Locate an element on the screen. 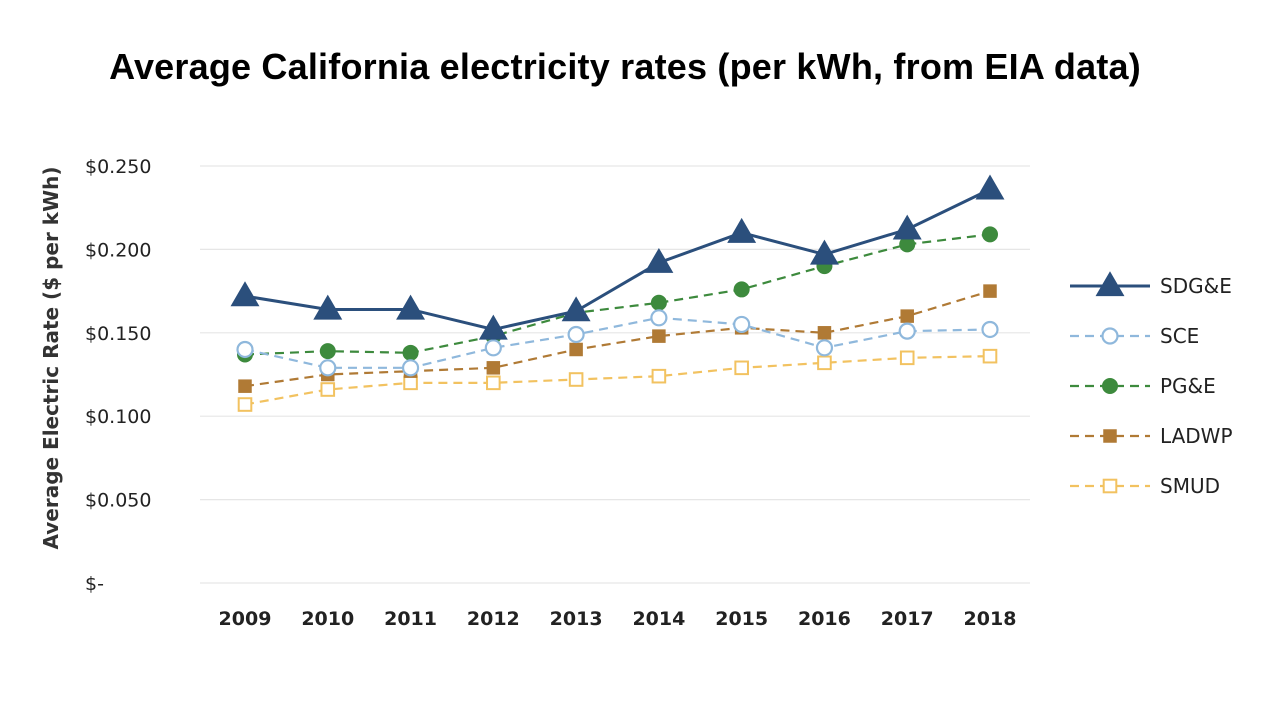 This screenshot has width=1280, height=720. series-line-sce is located at coordinates (617, 342).